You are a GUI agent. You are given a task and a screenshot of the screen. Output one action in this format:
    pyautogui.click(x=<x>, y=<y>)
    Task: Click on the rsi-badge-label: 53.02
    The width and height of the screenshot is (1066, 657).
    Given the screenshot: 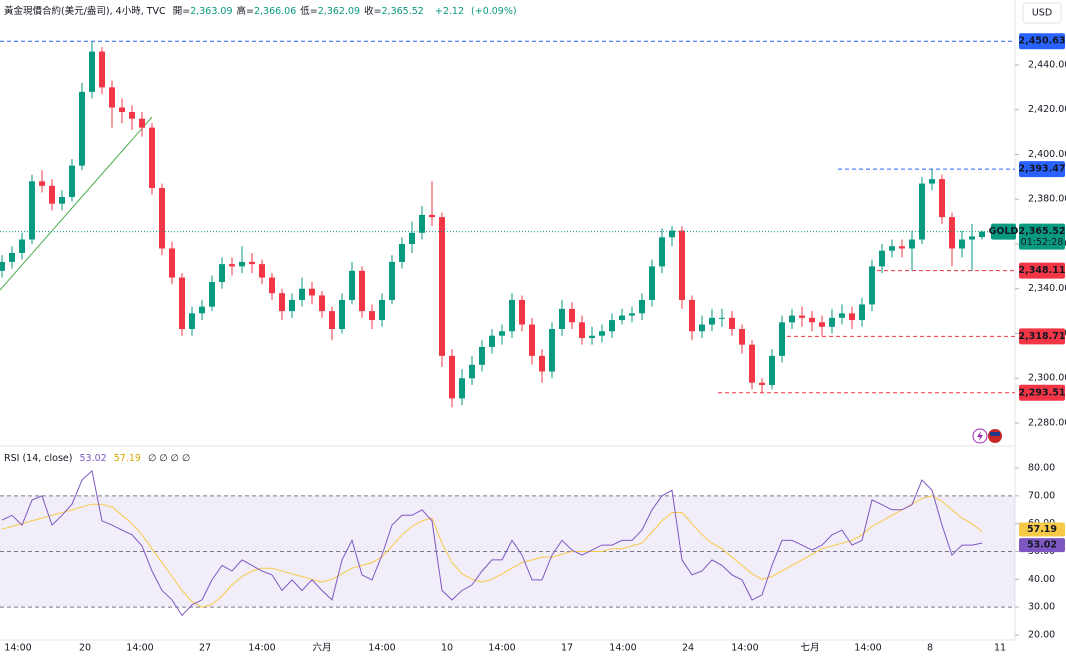 What is the action you would take?
    pyautogui.click(x=1042, y=545)
    